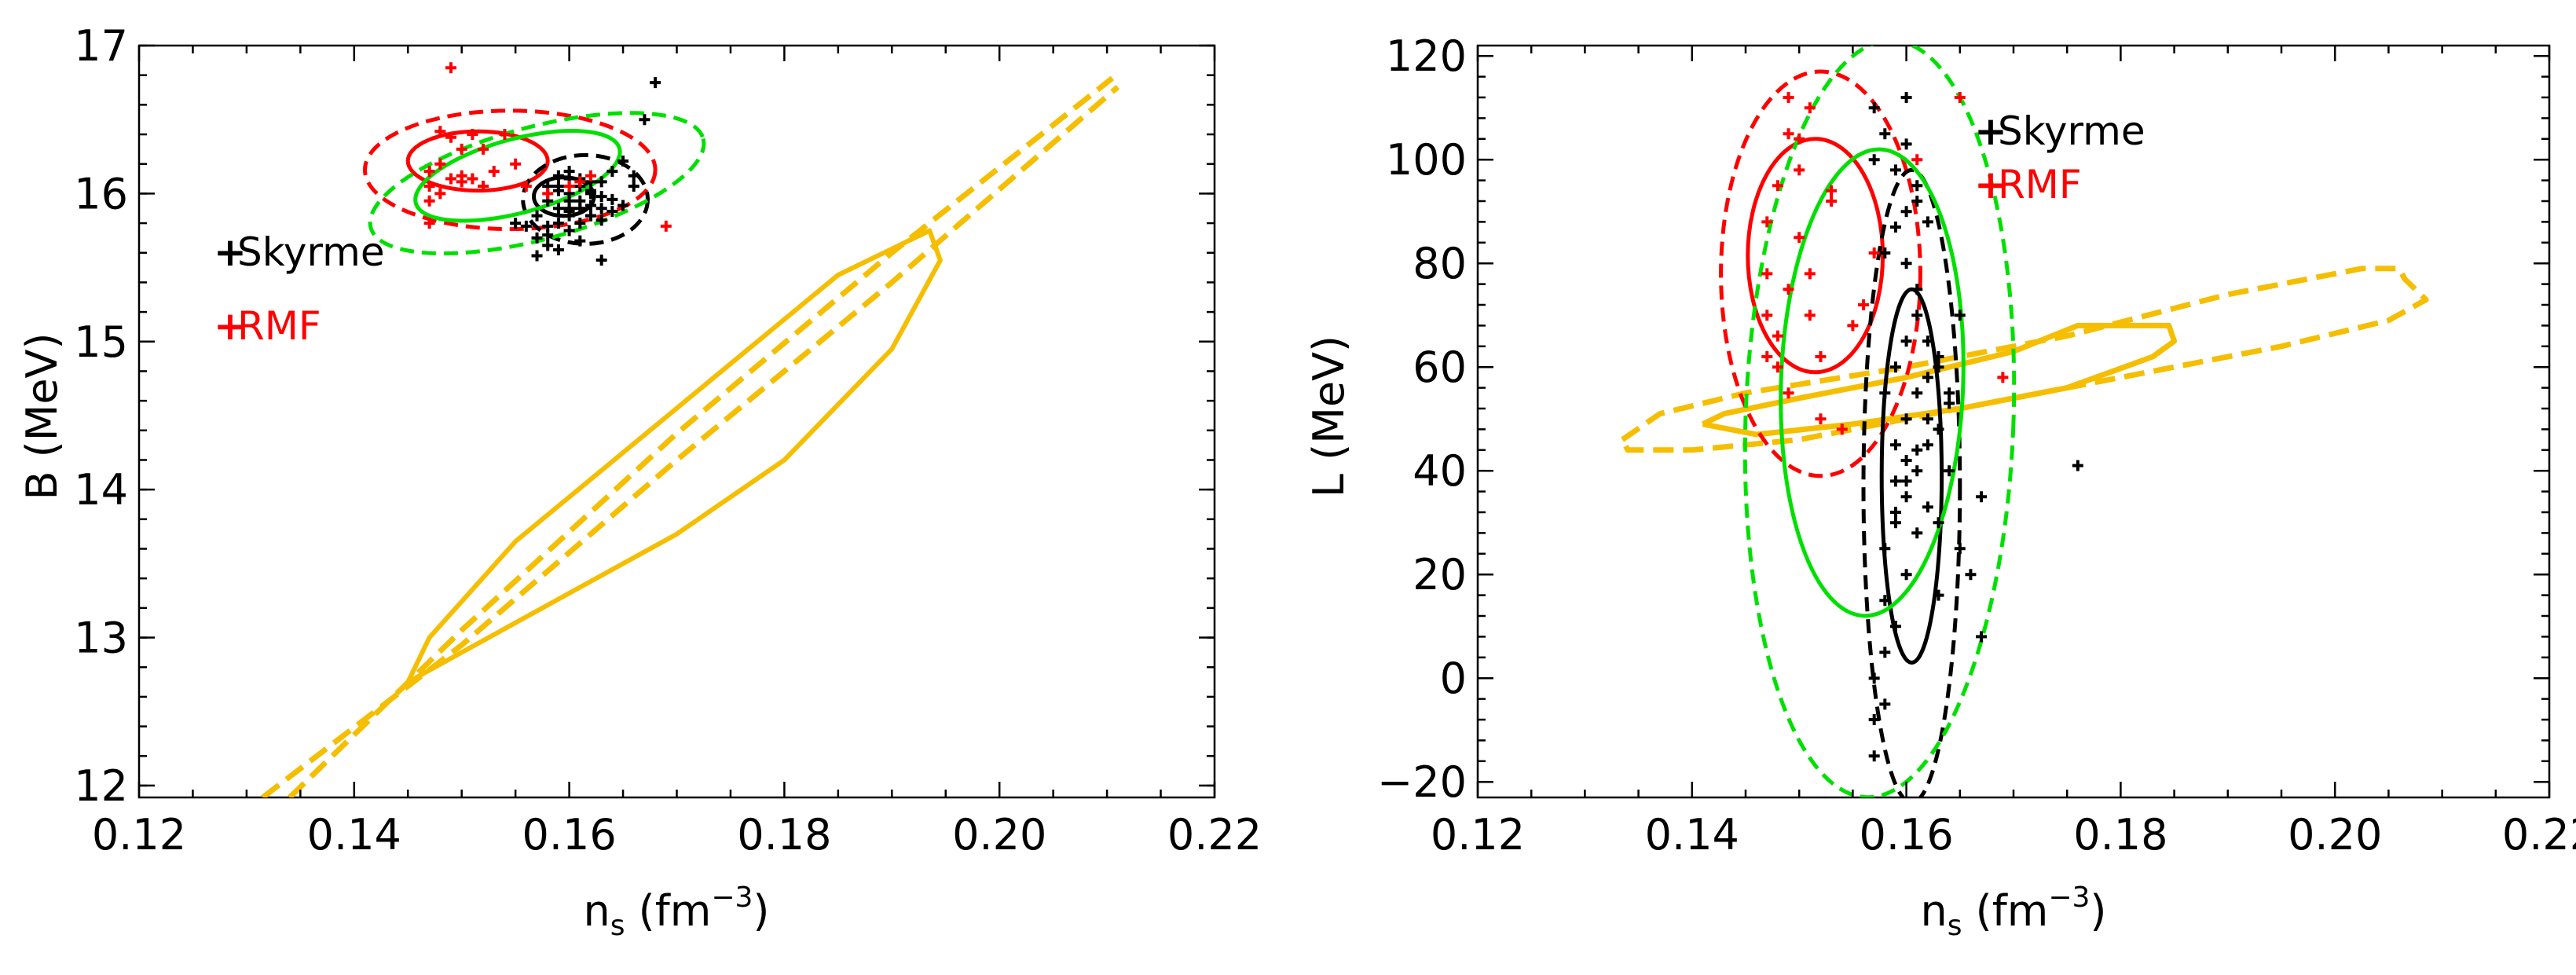  I want to click on right-legend-skyrme-marker: +, so click(1990, 131).